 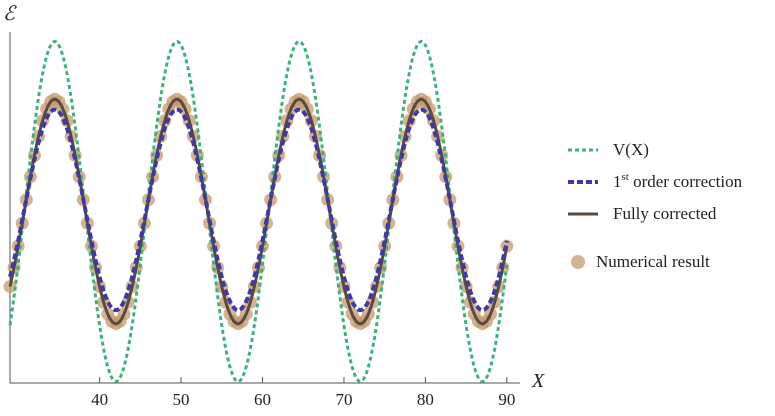 I want to click on legend-label: V(X), so click(x=631, y=149).